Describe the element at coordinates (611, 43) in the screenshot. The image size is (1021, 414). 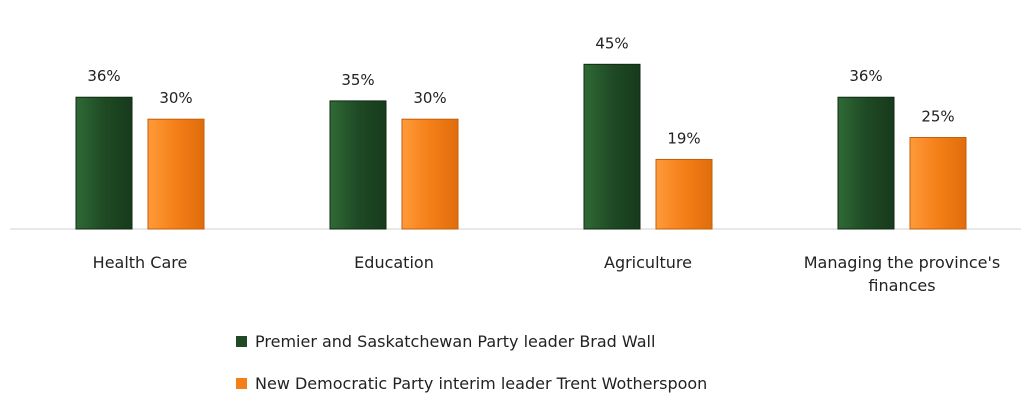
I see `data-label-series-1-3: 45%` at that location.